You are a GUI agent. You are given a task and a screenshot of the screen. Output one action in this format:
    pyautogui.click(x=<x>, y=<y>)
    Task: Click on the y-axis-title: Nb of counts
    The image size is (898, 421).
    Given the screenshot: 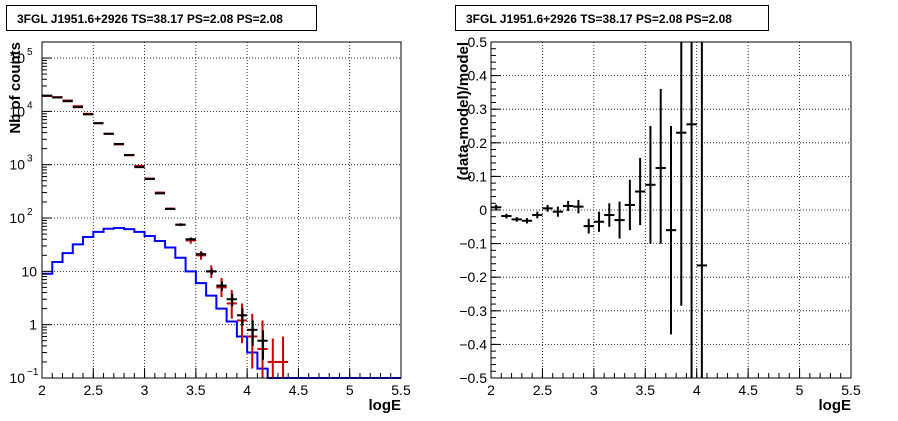 What is the action you would take?
    pyautogui.click(x=15, y=88)
    